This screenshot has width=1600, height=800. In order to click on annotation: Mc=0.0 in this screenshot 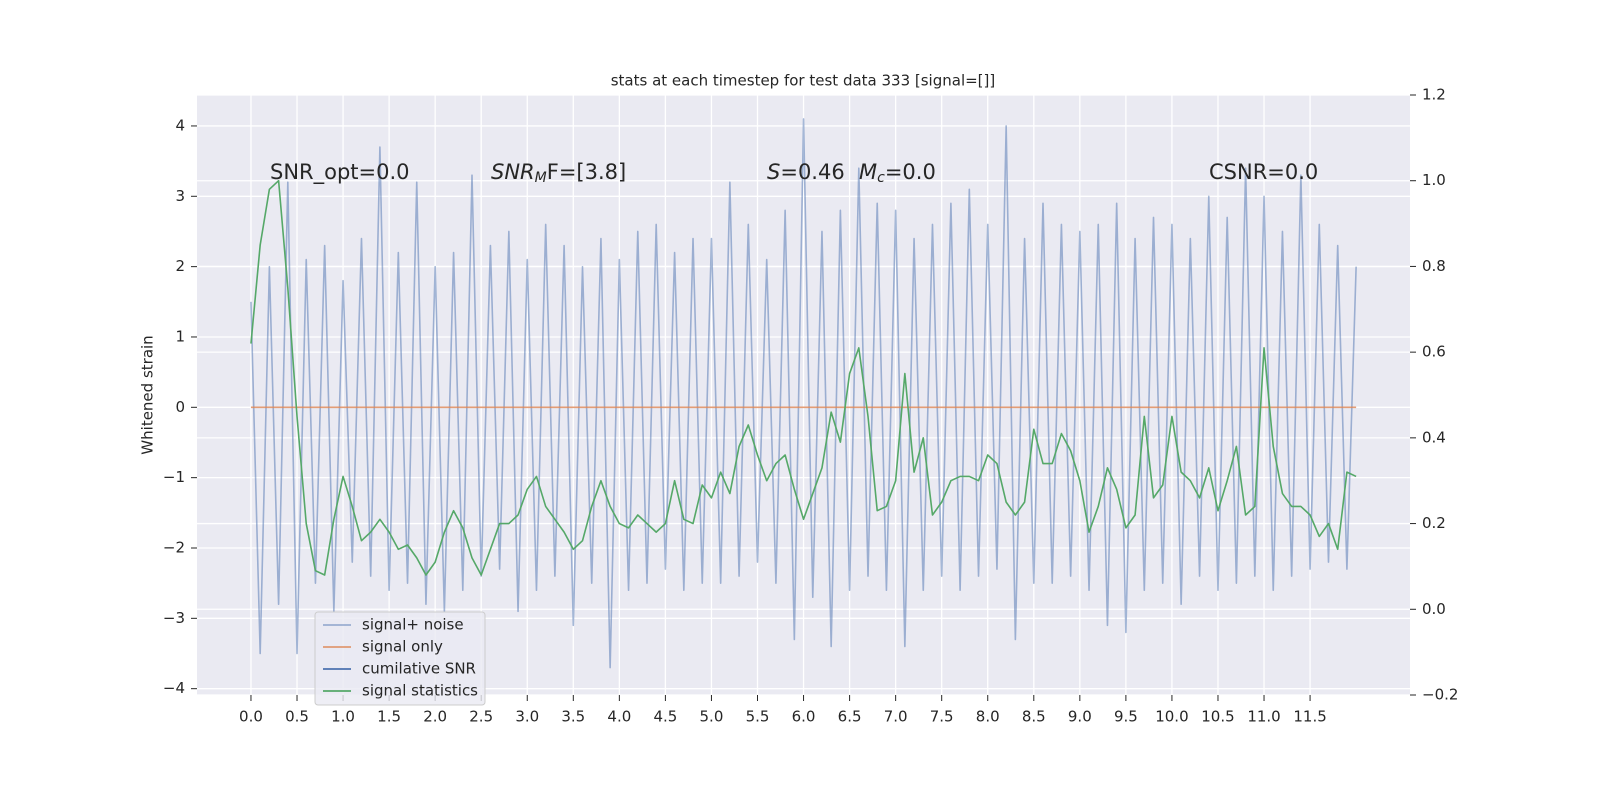, I will do `click(897, 173)`.